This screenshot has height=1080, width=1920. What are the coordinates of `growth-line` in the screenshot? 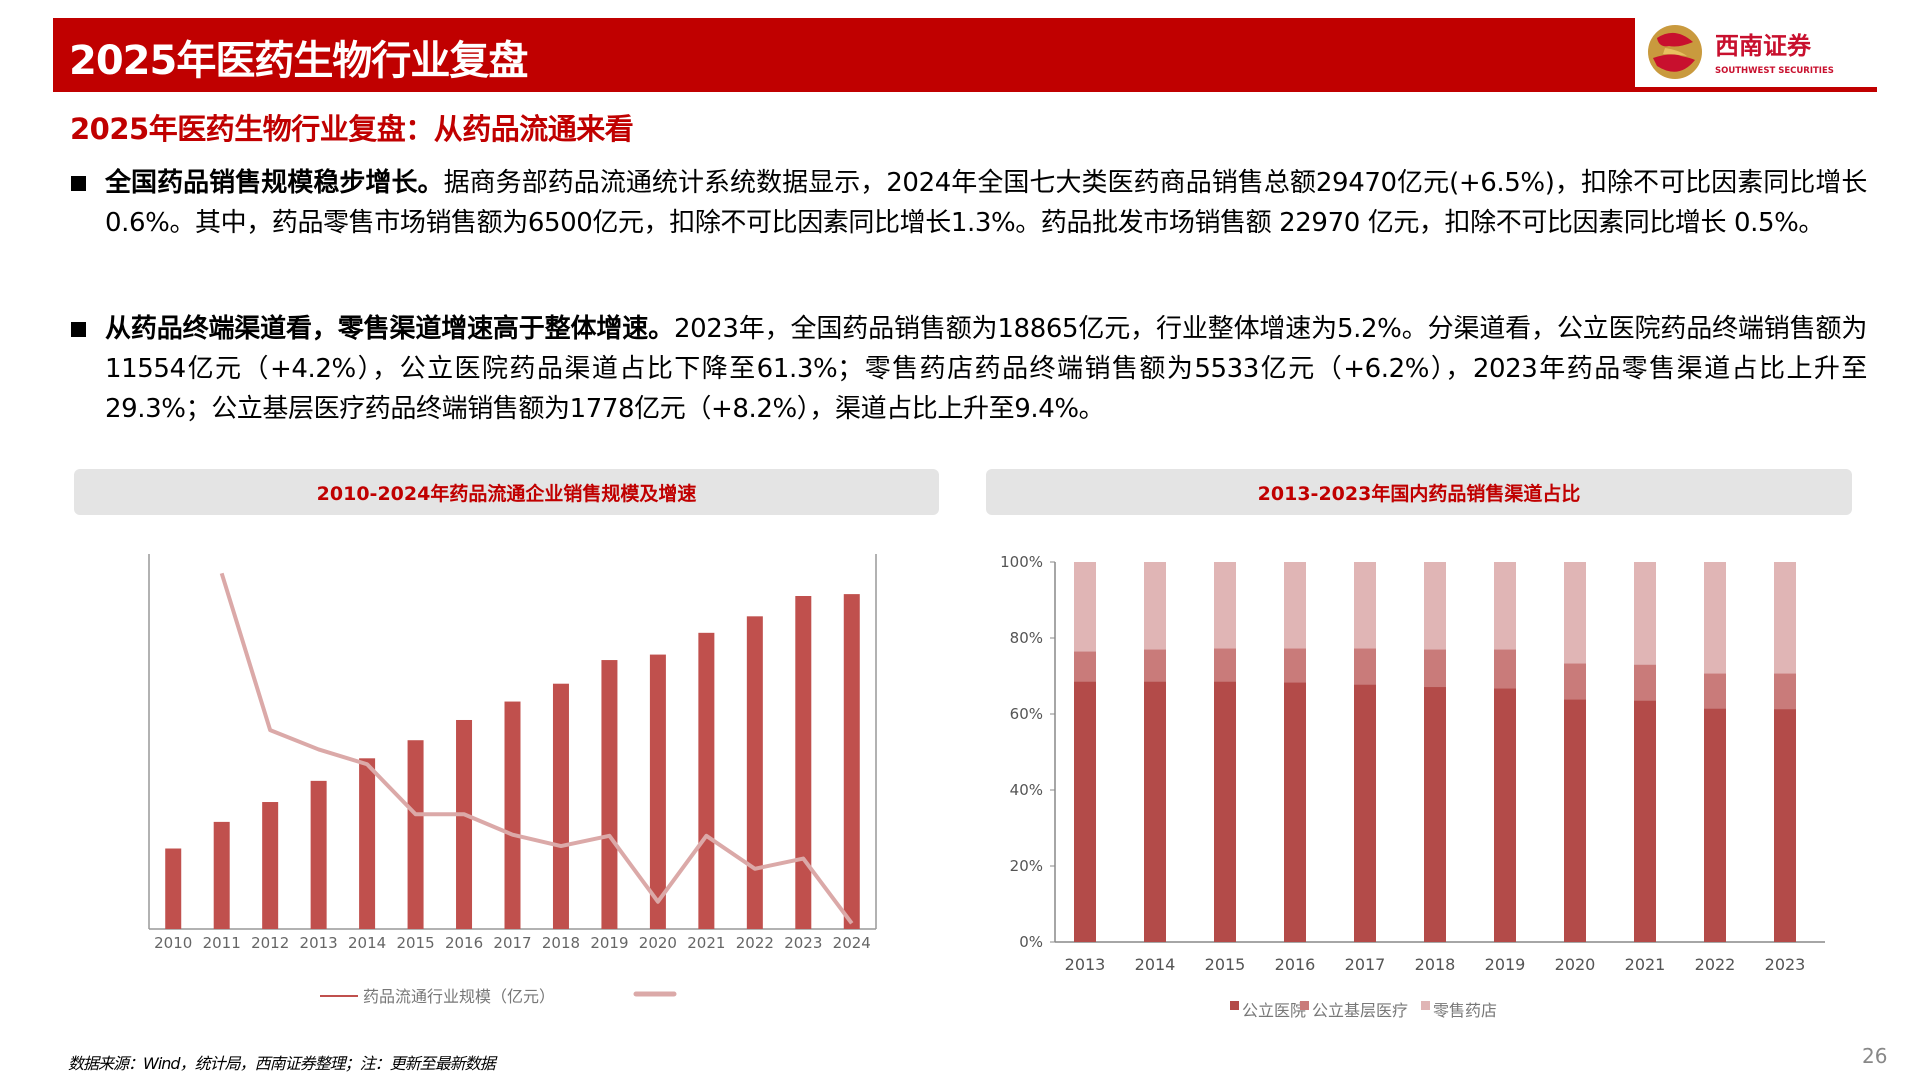 It's located at (536, 748).